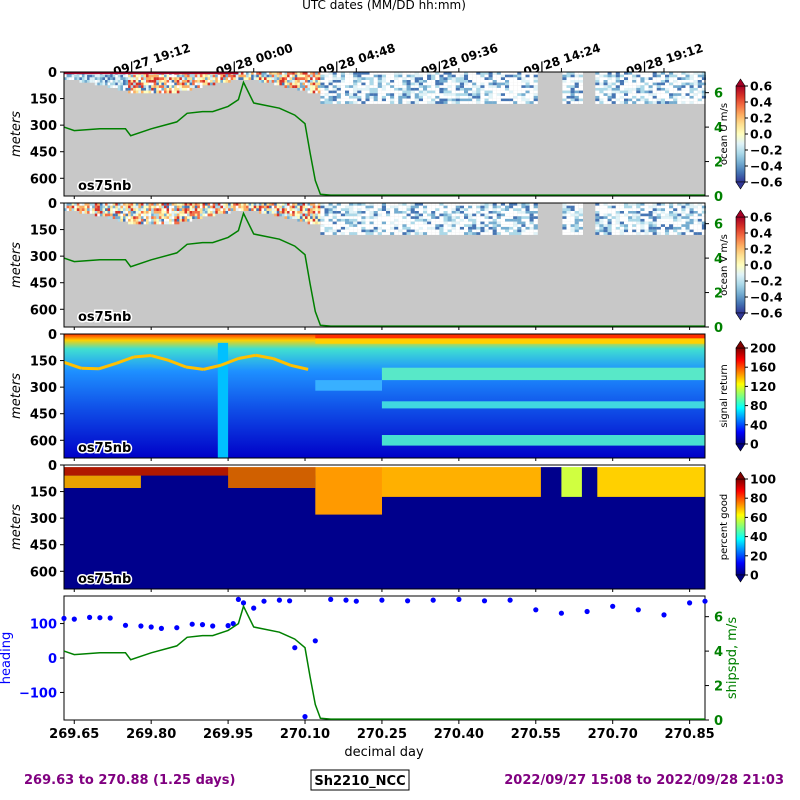 This screenshot has height=800, width=800. What do you see at coordinates (718, 618) in the screenshot?
I see `shipspd-tick-label: 6` at bounding box center [718, 618].